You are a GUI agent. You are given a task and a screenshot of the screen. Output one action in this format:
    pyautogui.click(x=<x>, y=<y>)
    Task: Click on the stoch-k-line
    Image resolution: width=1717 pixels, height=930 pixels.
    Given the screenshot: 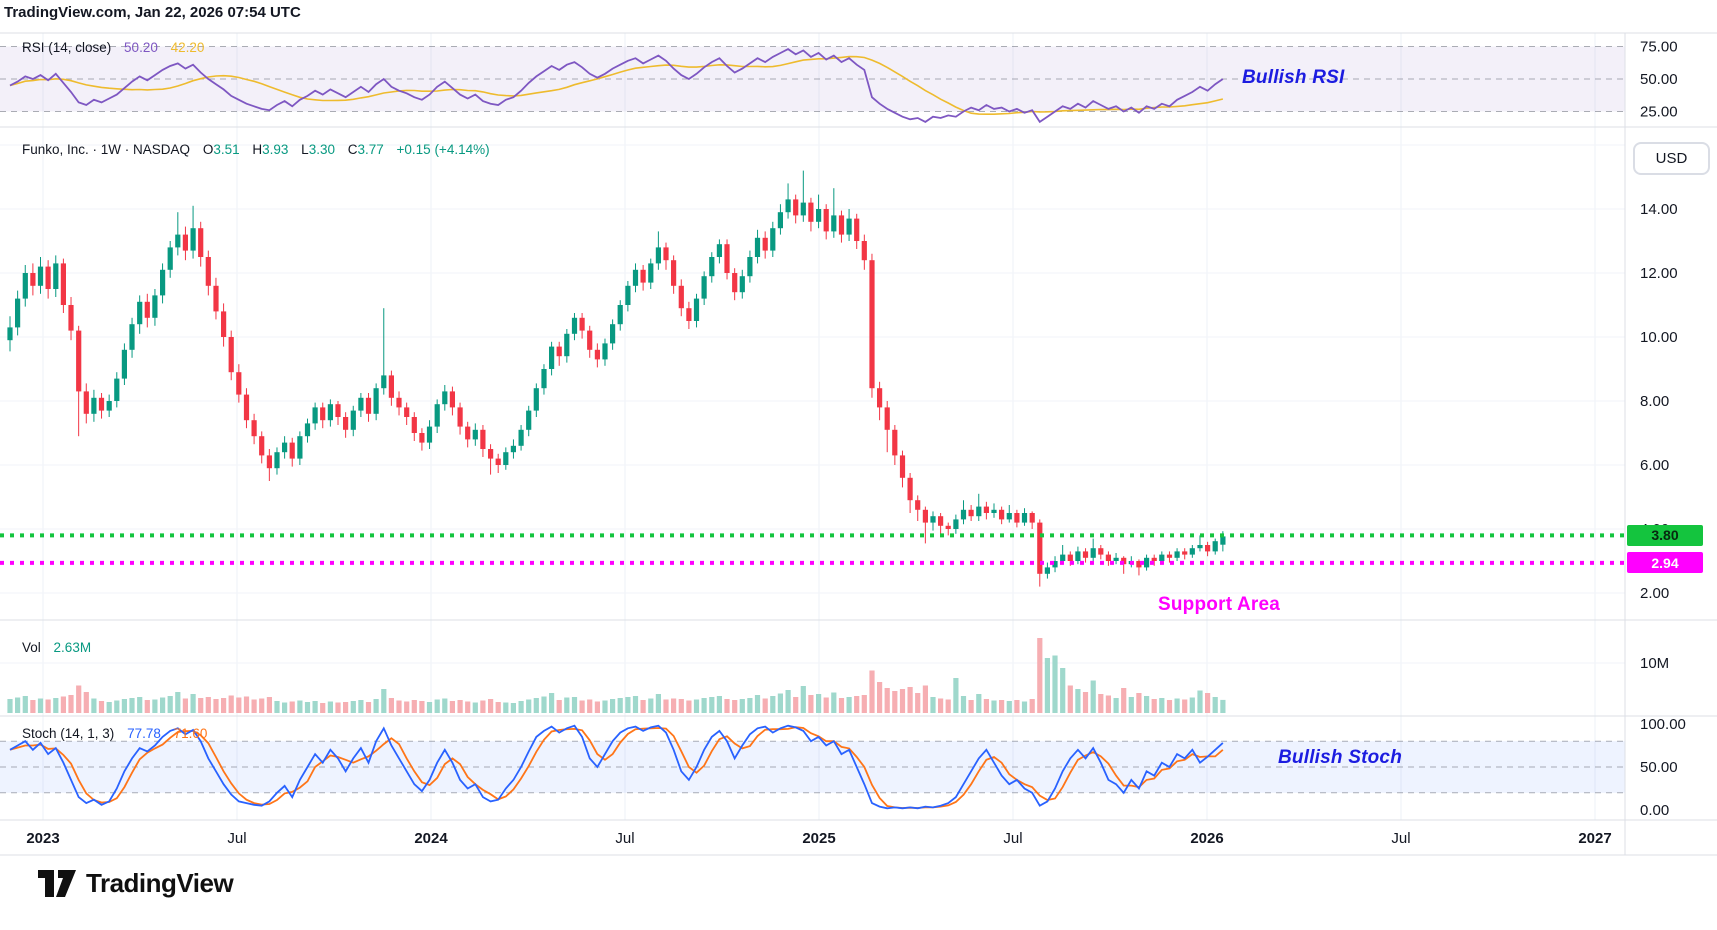 What is the action you would take?
    pyautogui.click(x=616, y=767)
    